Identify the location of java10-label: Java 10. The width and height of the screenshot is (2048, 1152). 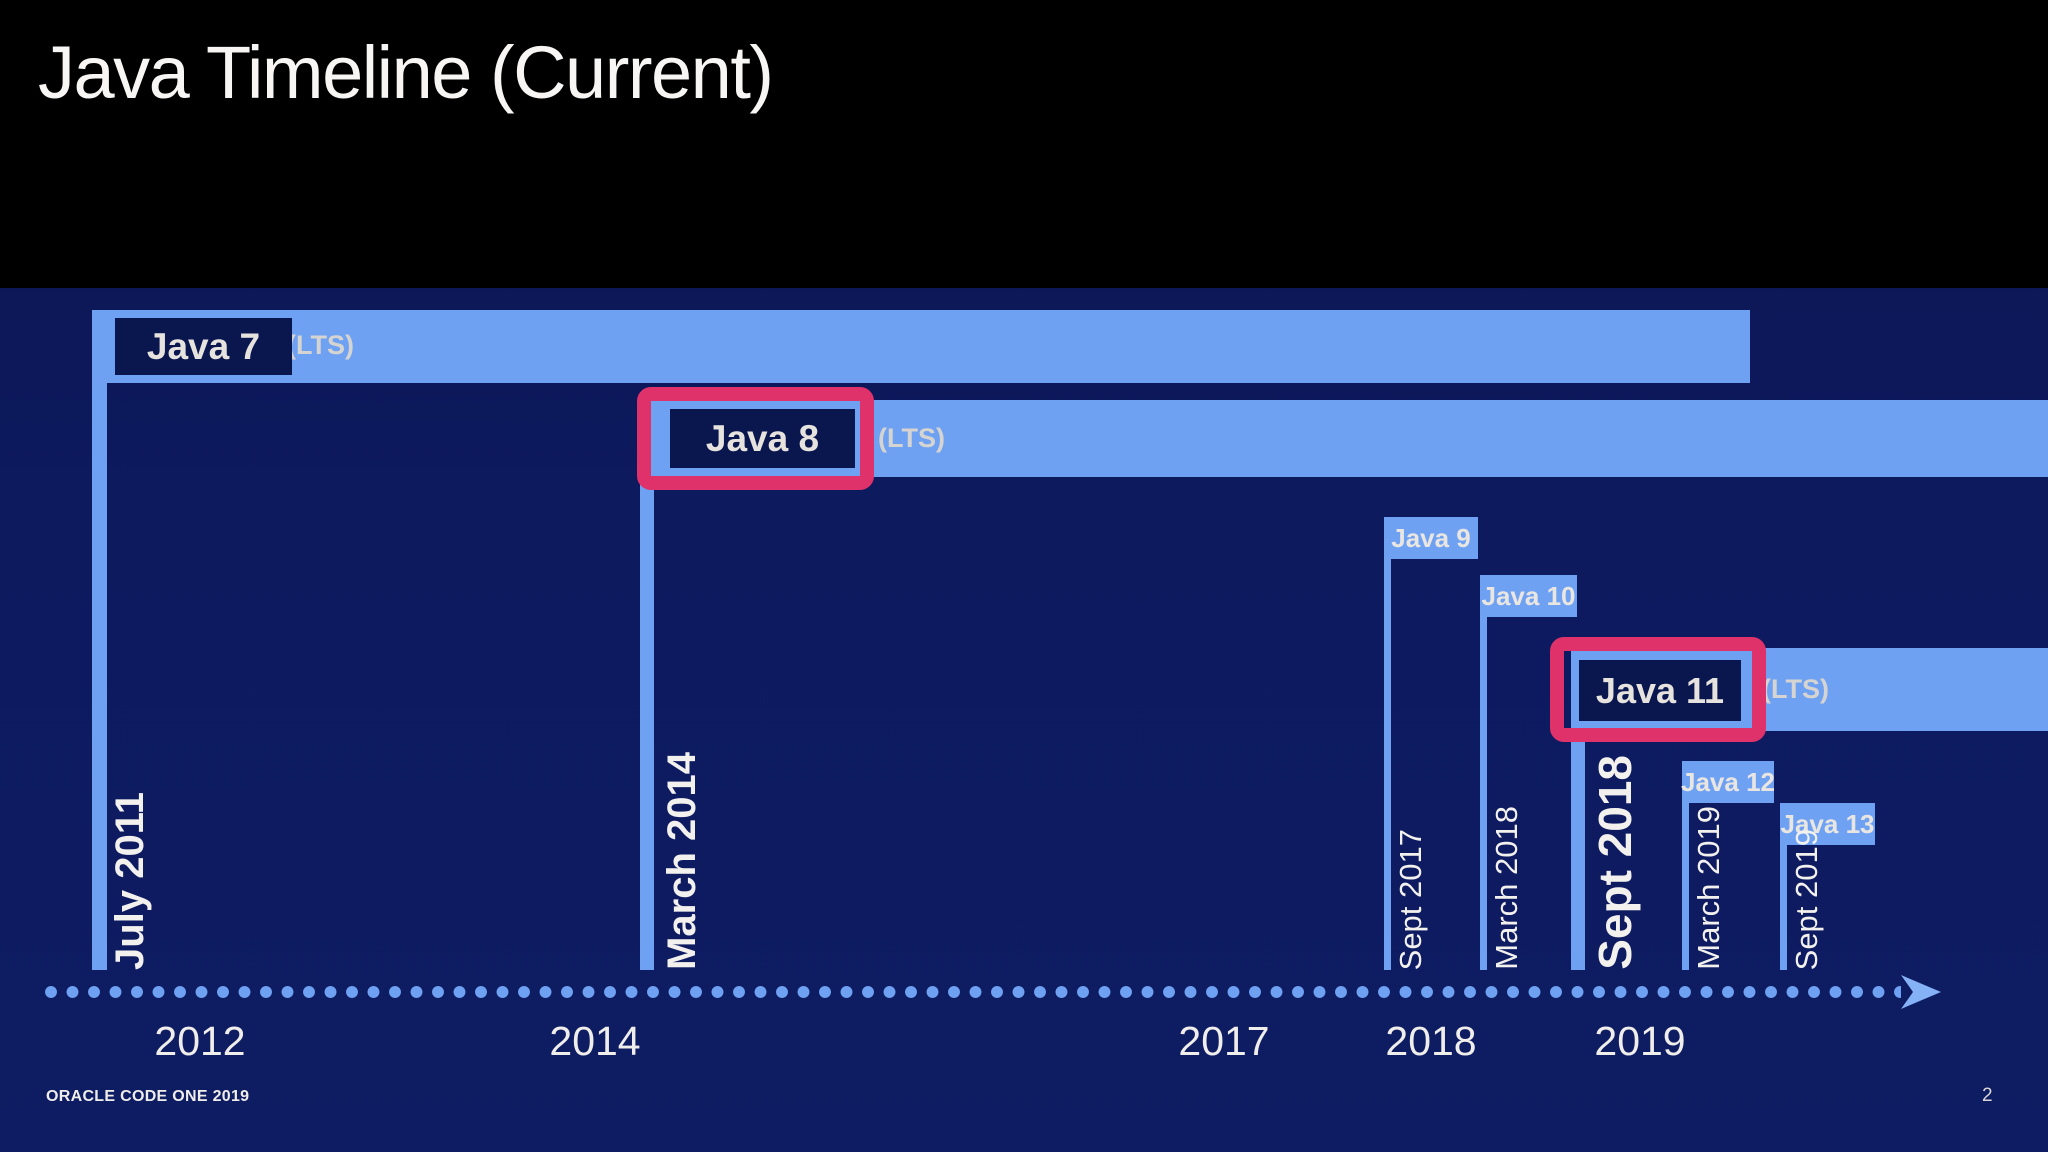
(1528, 596).